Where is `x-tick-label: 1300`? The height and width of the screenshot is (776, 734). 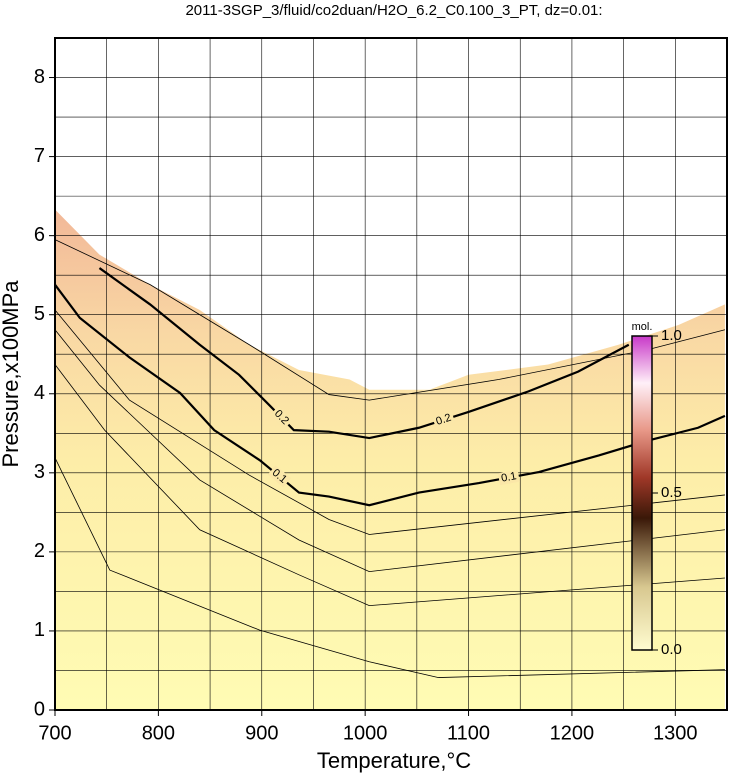
x-tick-label: 1300 is located at coordinates (675, 733).